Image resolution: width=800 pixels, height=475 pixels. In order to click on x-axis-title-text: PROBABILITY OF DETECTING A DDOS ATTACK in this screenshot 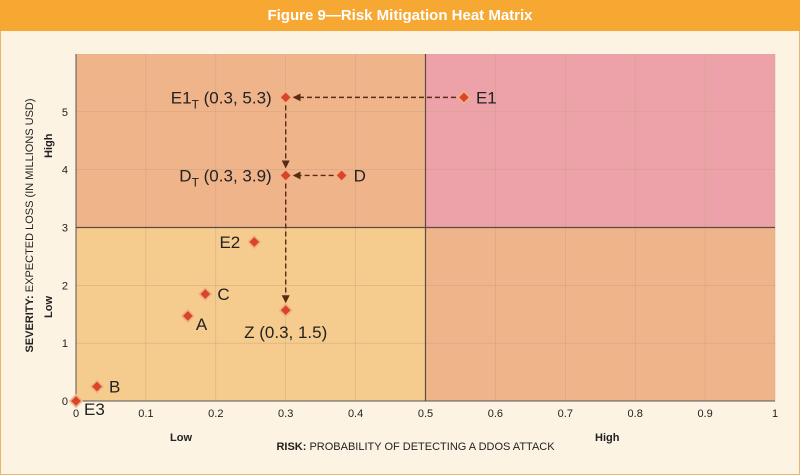, I will do `click(432, 447)`.